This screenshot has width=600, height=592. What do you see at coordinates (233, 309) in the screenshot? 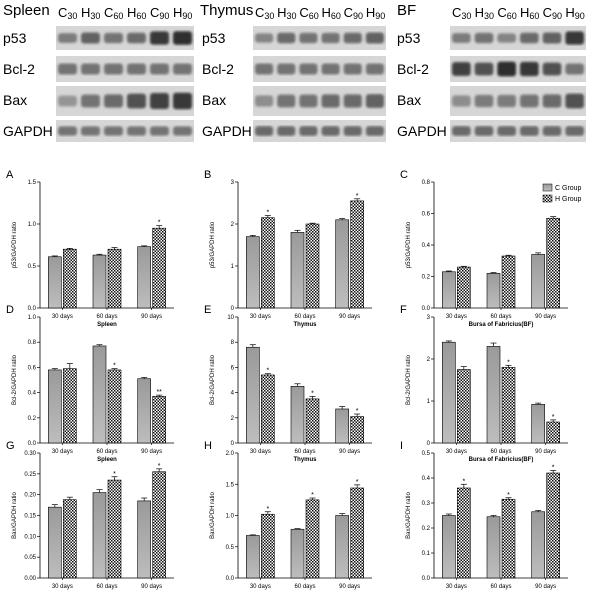
I see `y-tick-label: 0` at bounding box center [233, 309].